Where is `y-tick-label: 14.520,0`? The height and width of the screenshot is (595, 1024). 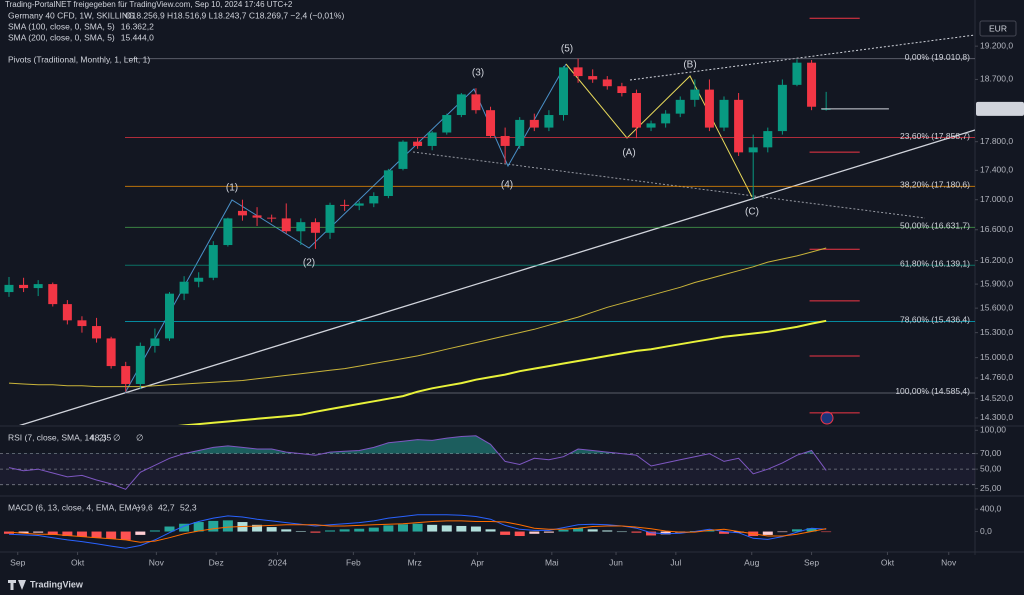
y-tick-label: 14.520,0 is located at coordinates (996, 398).